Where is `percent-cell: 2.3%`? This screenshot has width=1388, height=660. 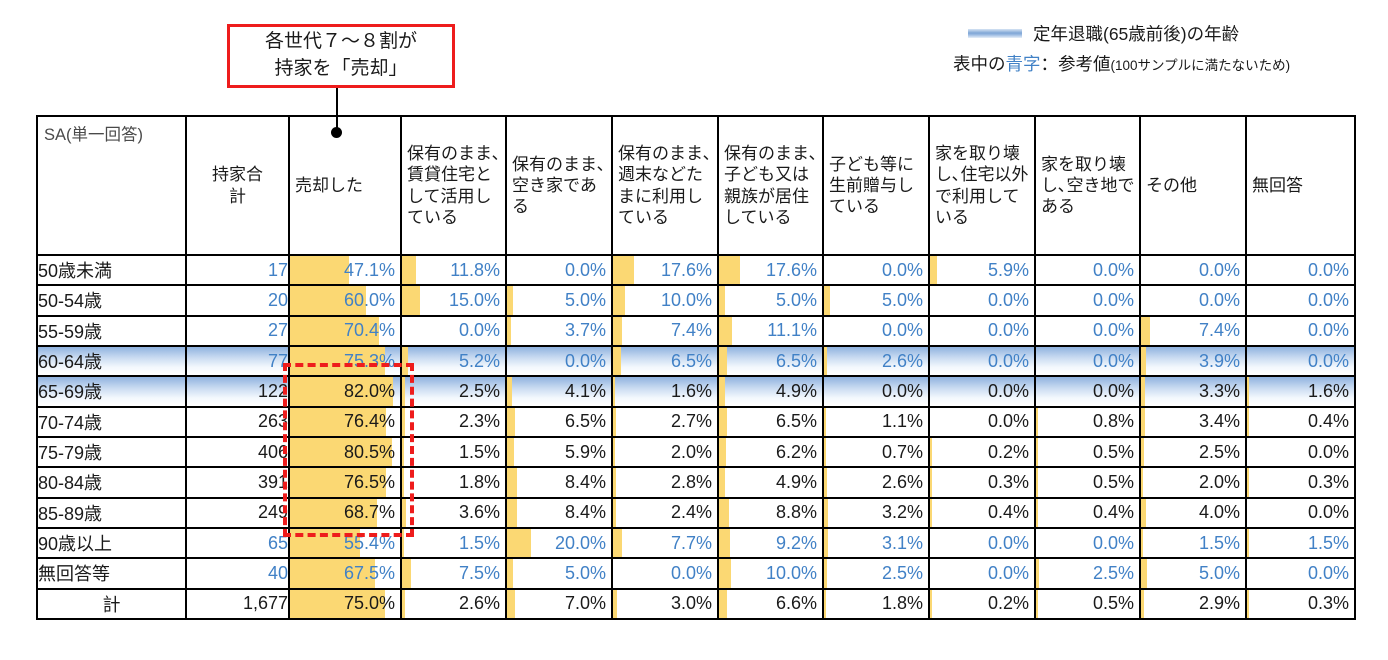 percent-cell: 2.3% is located at coordinates (453, 421).